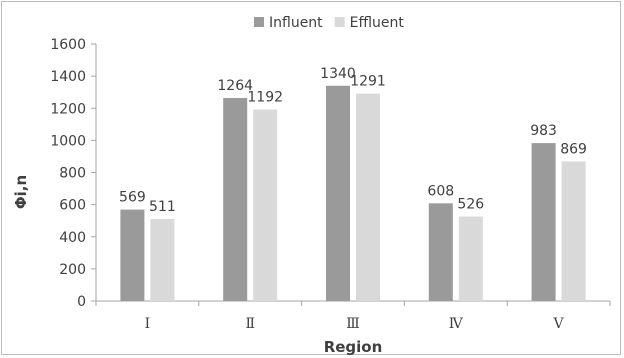  I want to click on y-tick-label: 1400, so click(68, 77).